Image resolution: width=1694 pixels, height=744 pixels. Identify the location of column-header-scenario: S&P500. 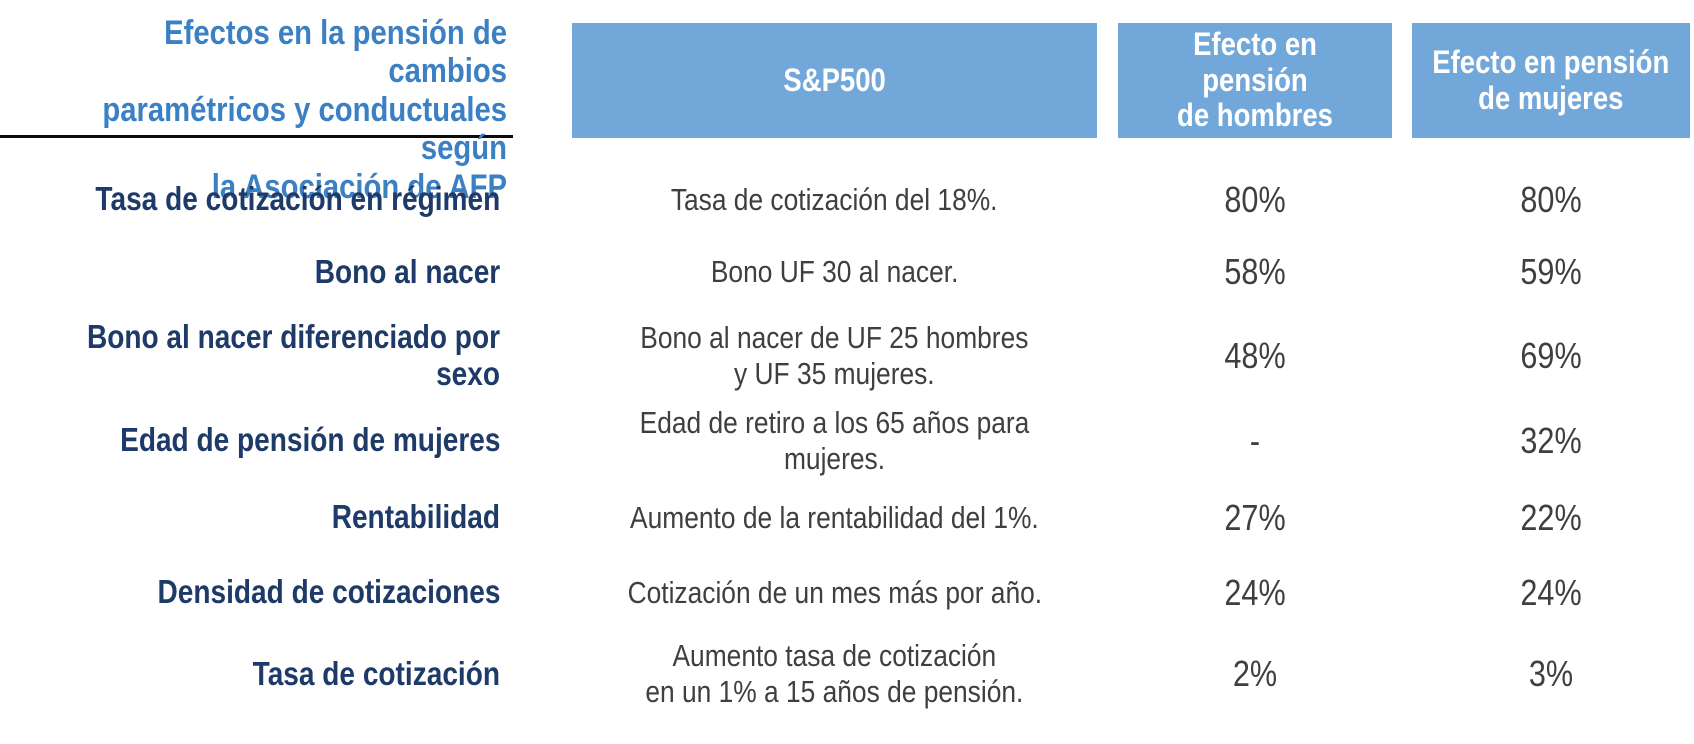
(834, 80).